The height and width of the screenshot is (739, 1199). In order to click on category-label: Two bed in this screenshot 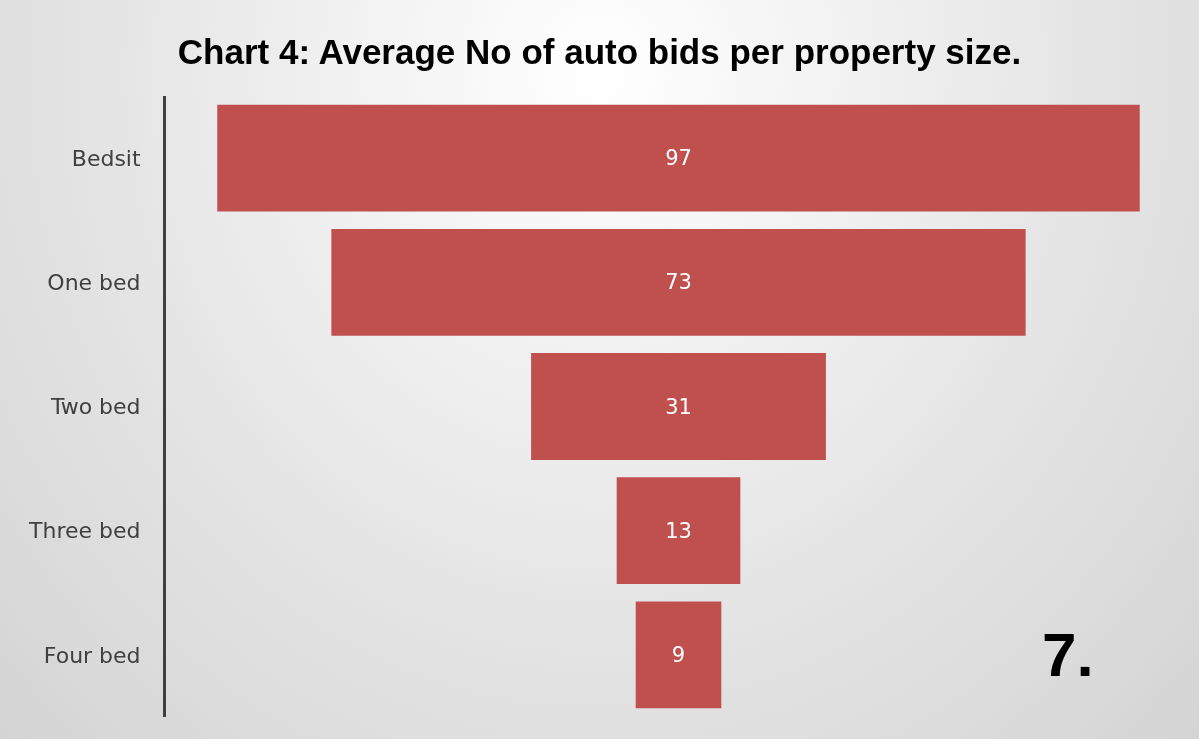, I will do `click(95, 407)`.